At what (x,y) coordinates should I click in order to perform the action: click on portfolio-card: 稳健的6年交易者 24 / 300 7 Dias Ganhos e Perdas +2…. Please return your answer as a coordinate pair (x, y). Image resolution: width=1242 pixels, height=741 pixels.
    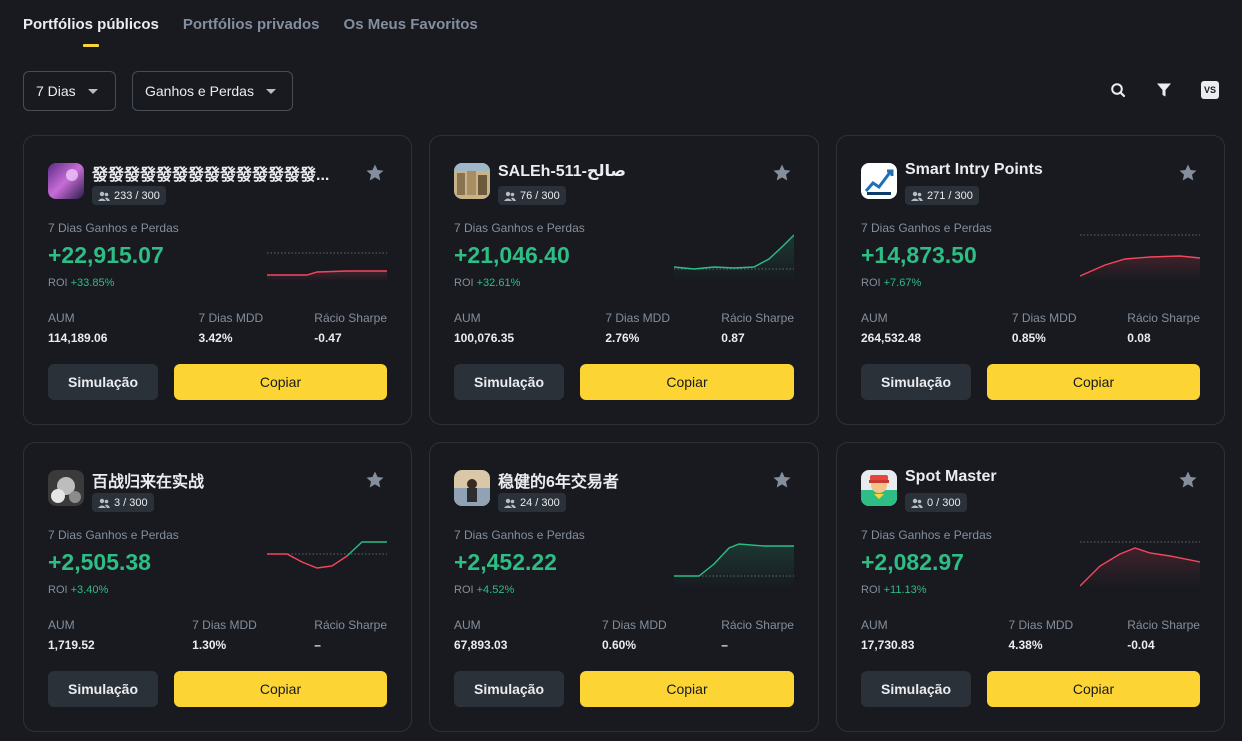
    Looking at the image, I should click on (624, 587).